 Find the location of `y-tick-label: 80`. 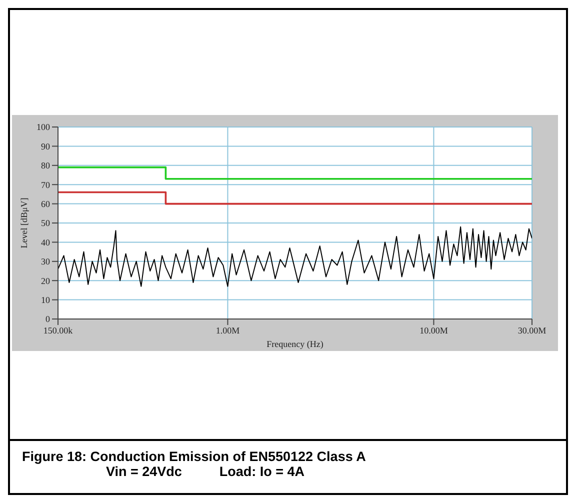

y-tick-label: 80 is located at coordinates (45, 165).